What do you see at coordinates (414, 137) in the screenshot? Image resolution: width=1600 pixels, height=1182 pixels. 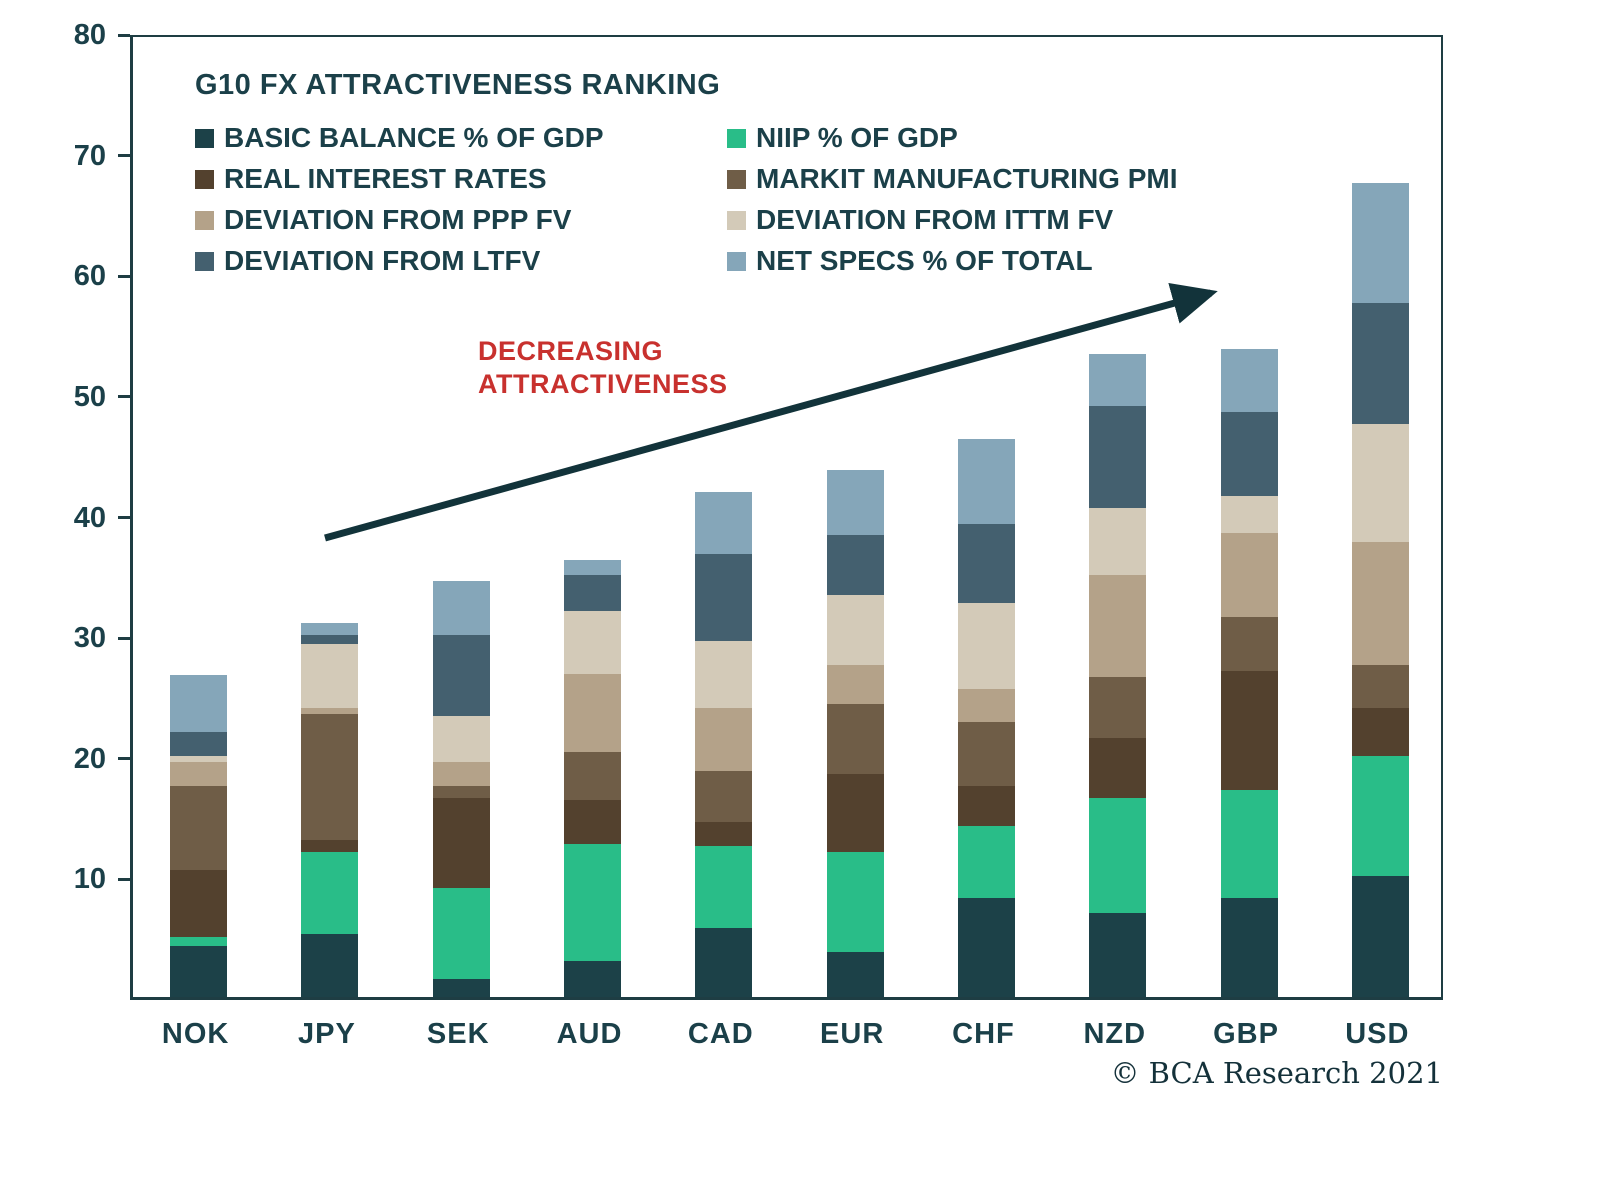 I see `legend-label: BASIC BALANCE % OF GDP` at bounding box center [414, 137].